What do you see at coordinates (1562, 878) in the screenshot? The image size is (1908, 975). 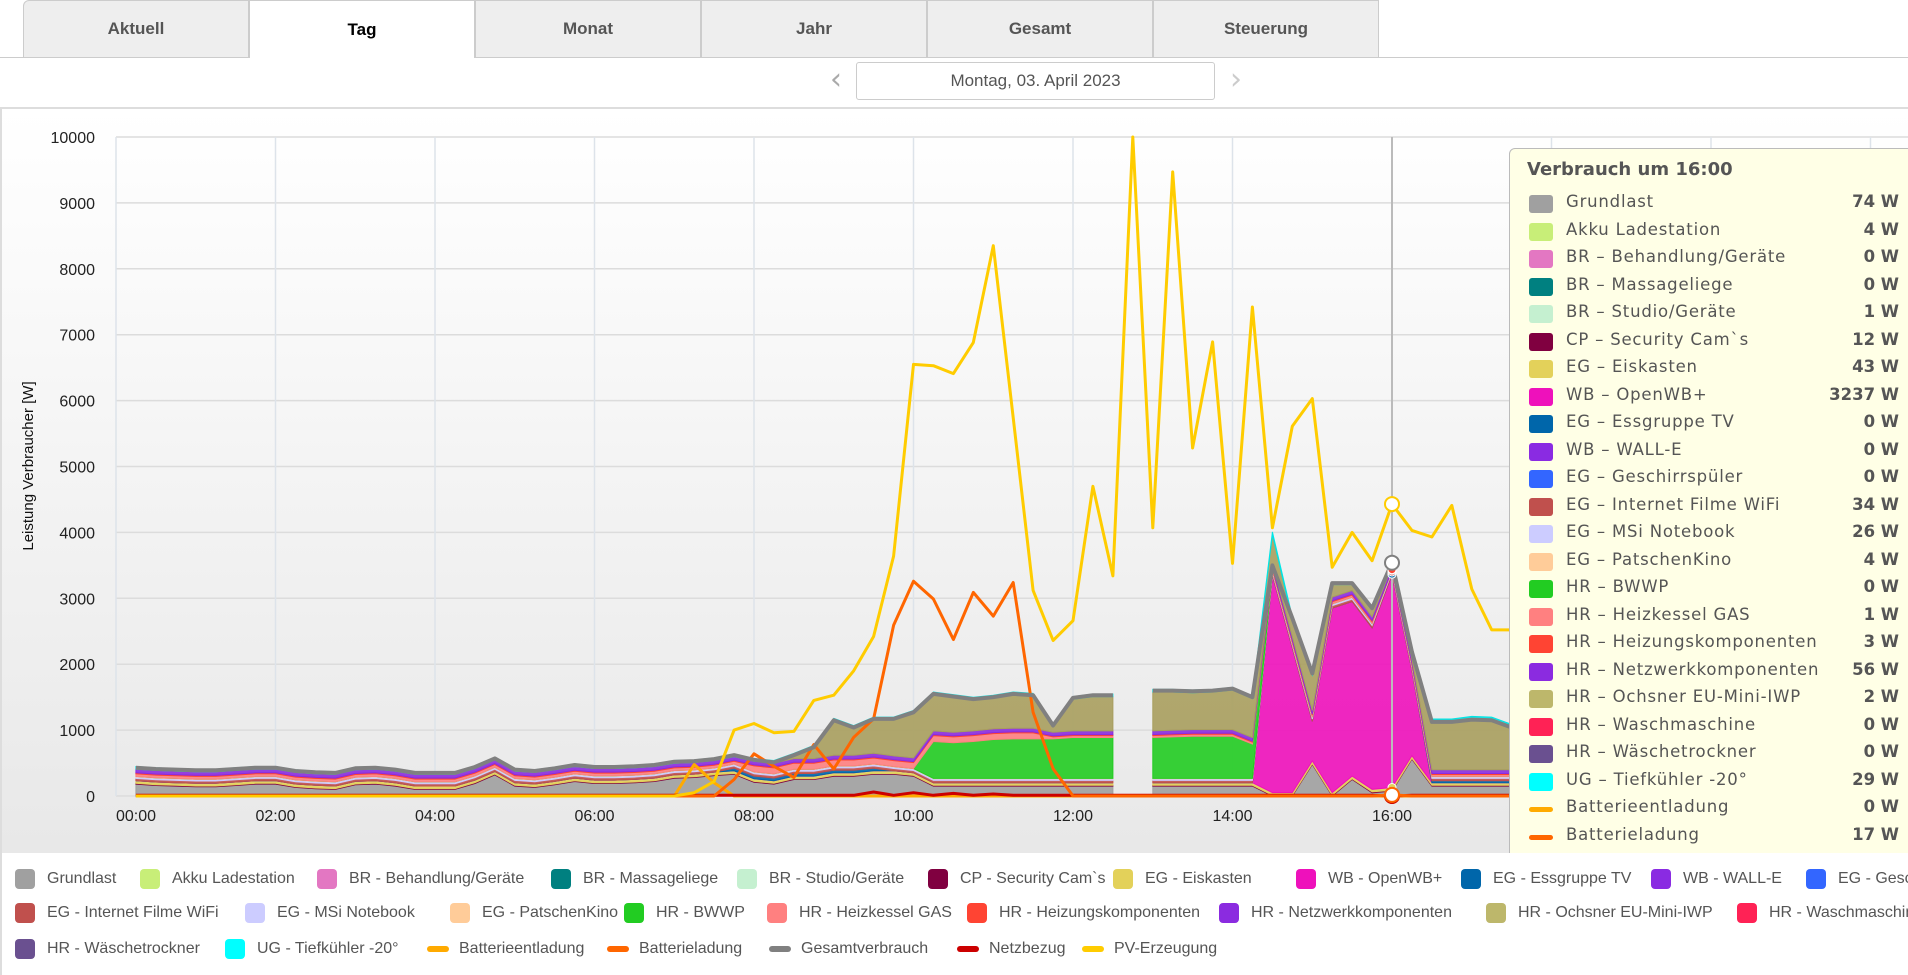 I see `legend-label: EG - Essgruppe TV` at bounding box center [1562, 878].